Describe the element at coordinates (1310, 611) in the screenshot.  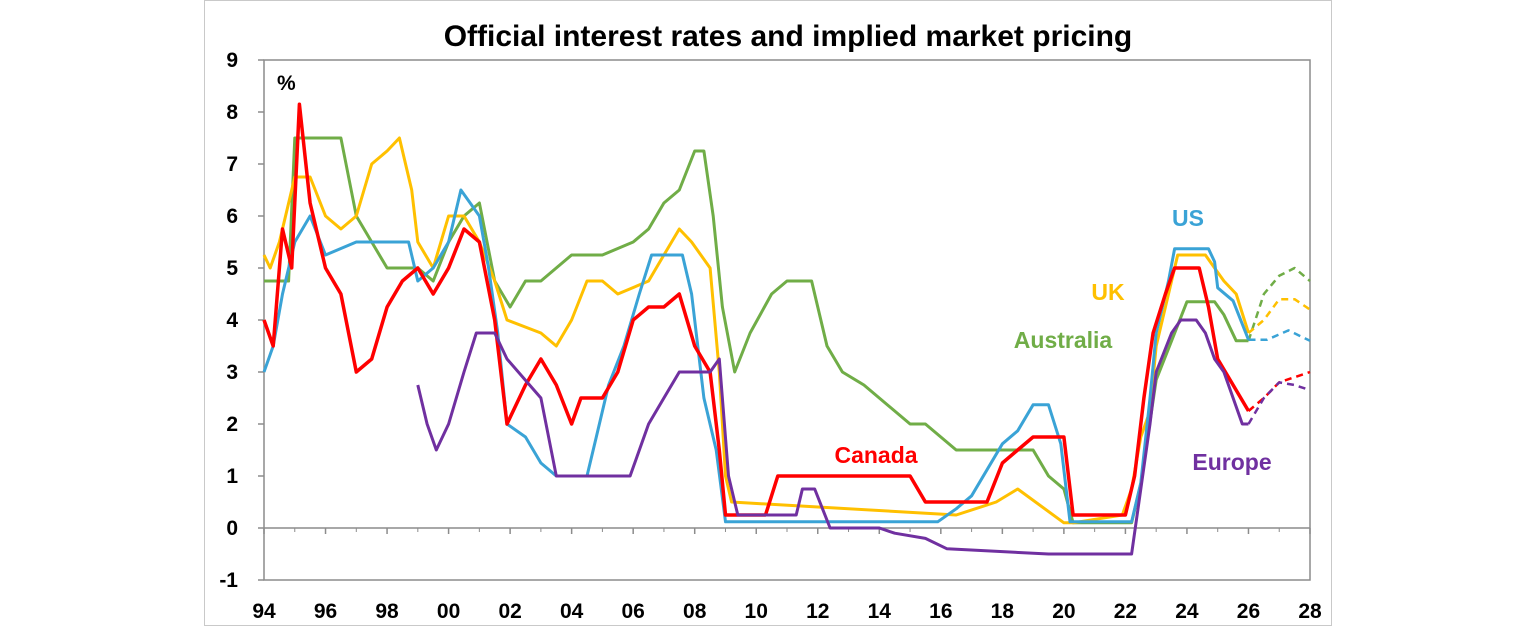
I see `x-tick-label: 28` at that location.